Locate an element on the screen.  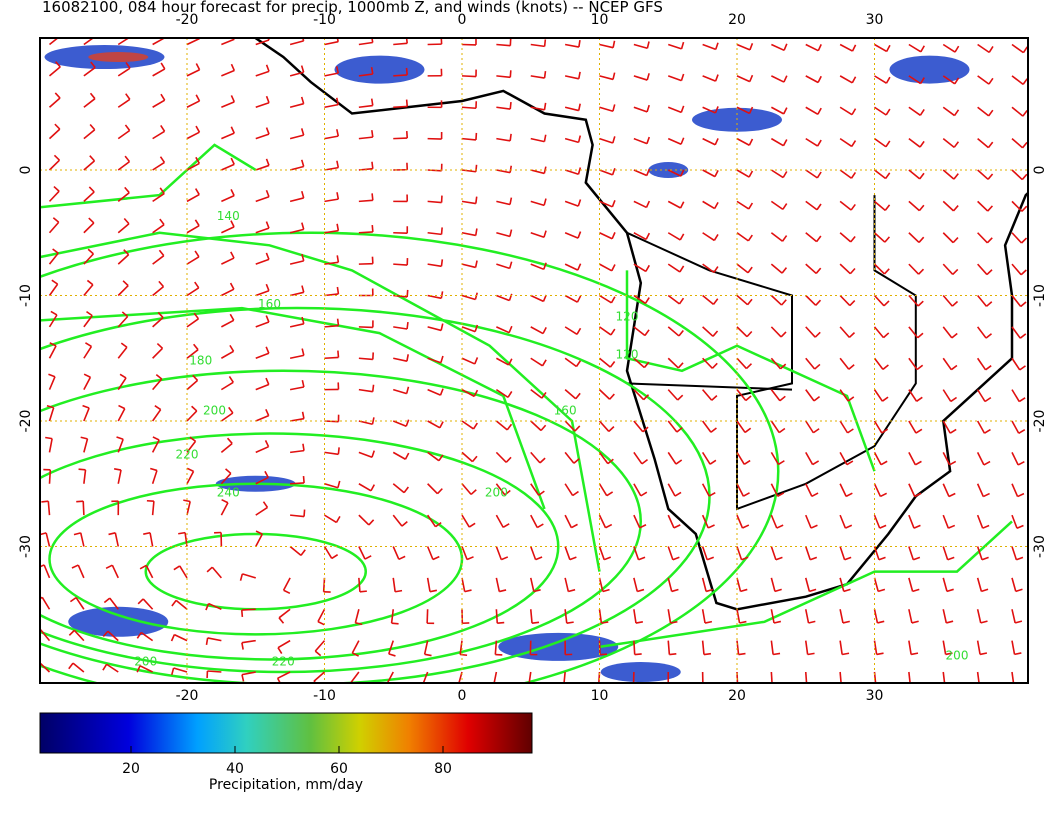
contour-label: 160 is located at coordinates (565, 411).